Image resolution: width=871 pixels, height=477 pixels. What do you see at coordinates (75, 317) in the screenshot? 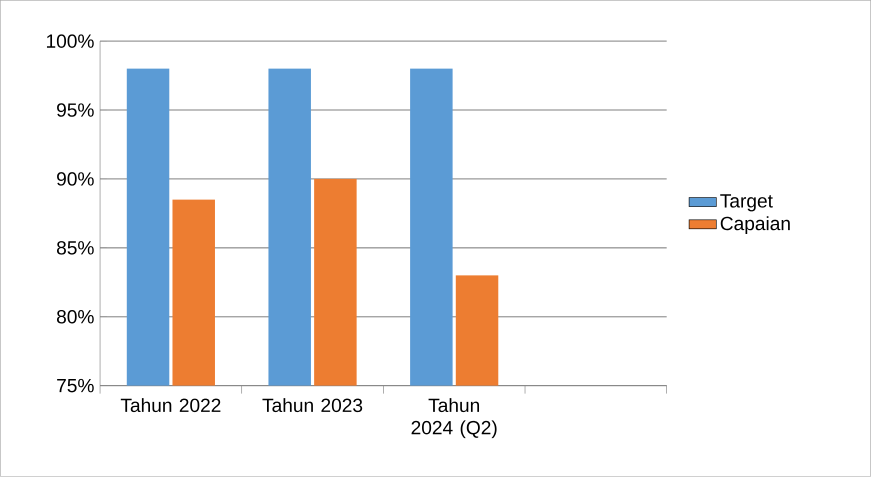
I see `y-tick-label: 80%` at bounding box center [75, 317].